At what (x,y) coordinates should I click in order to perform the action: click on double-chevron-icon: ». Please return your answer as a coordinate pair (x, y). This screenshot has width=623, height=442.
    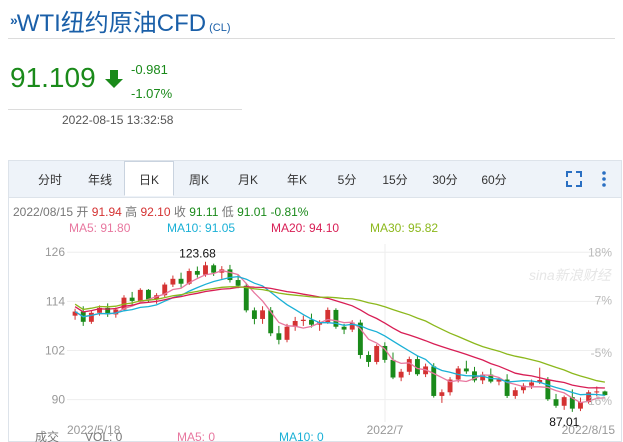
    Looking at the image, I should click on (14, 20).